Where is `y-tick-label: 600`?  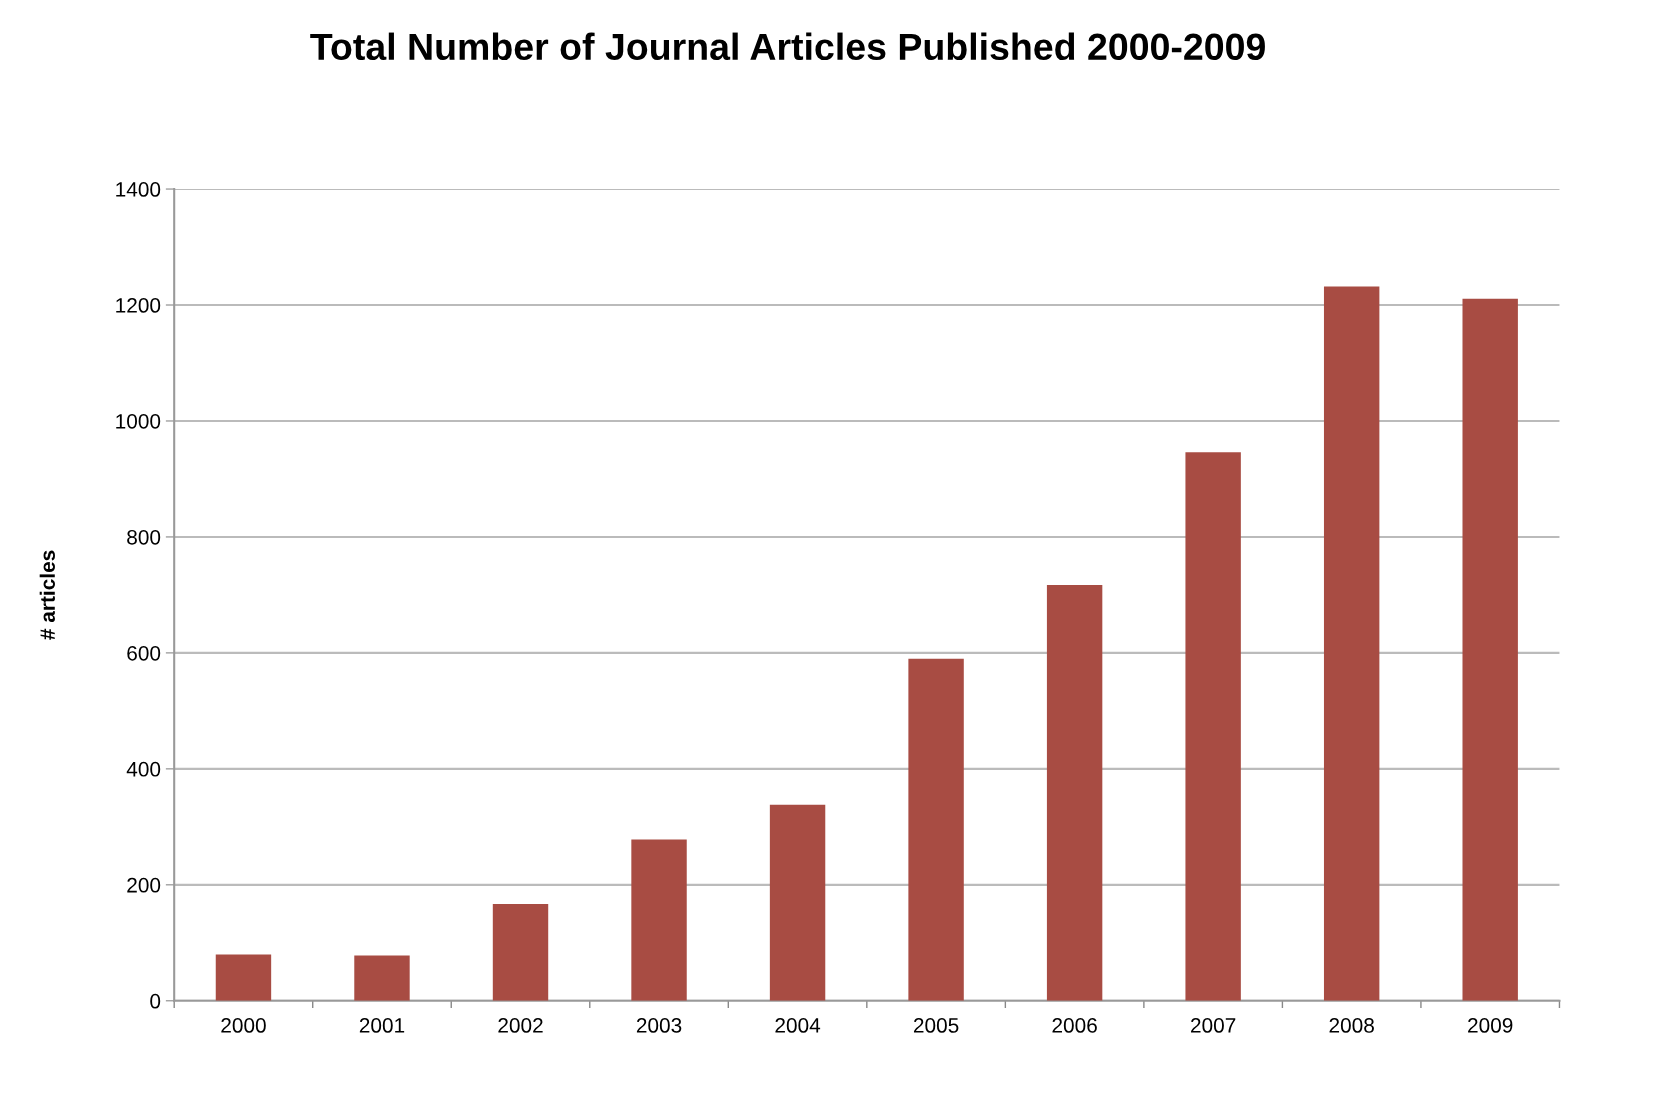 y-tick-label: 600 is located at coordinates (144, 653).